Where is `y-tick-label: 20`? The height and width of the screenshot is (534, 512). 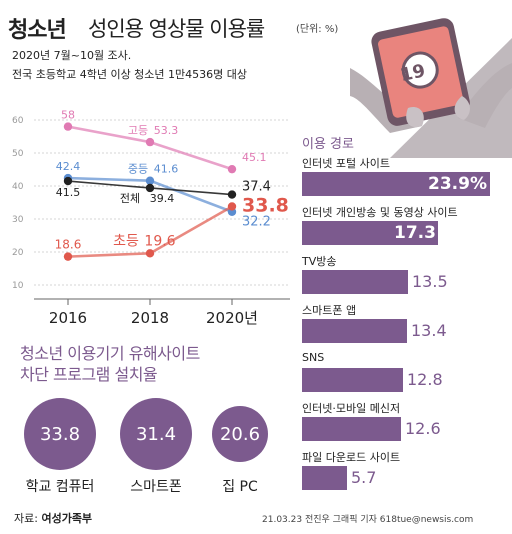
y-tick-label: 20 is located at coordinates (18, 253).